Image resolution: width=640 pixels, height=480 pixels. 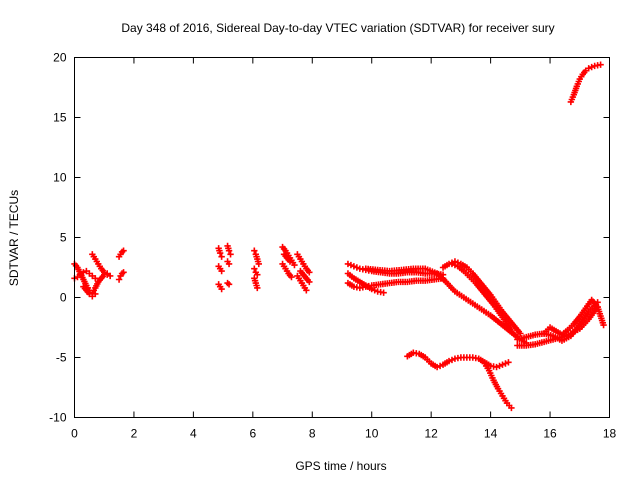 I want to click on x-tick-label: 4, so click(x=193, y=434).